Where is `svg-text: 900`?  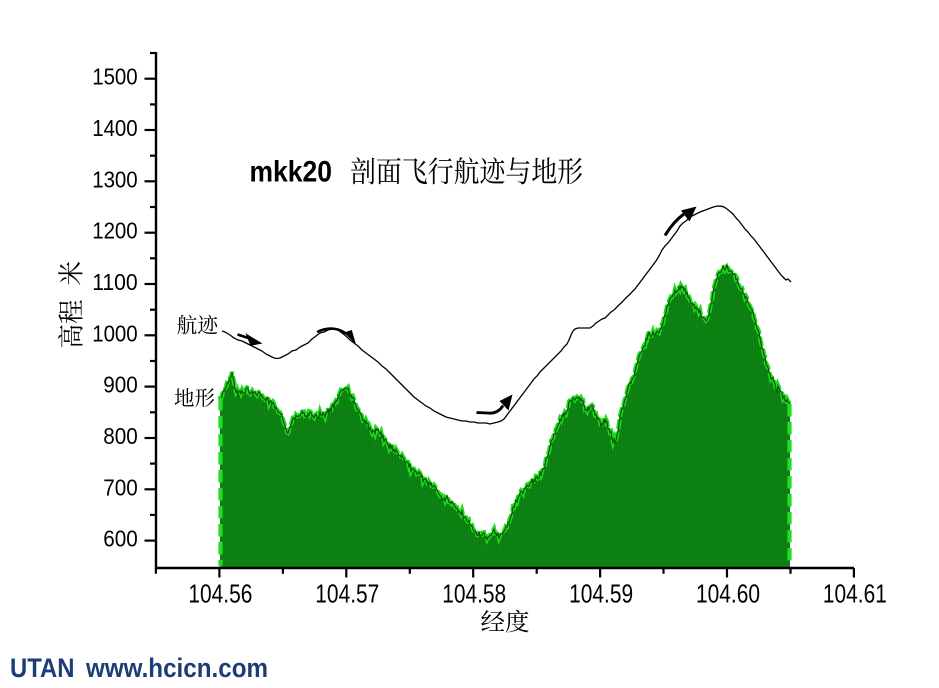
svg-text: 900 is located at coordinates (120, 385).